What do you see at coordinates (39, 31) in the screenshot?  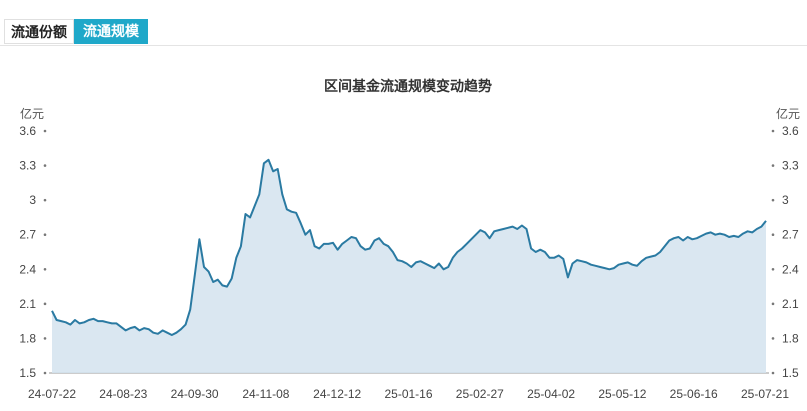 I see `tab-circulating-shares: 流通份额` at bounding box center [39, 31].